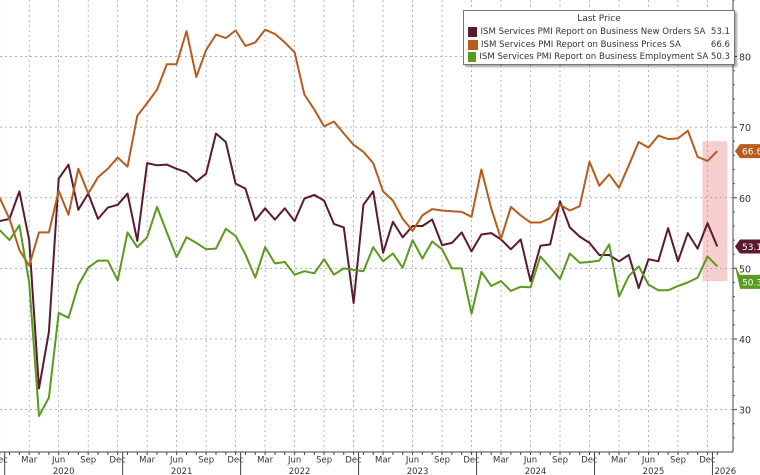  What do you see at coordinates (745, 199) in the screenshot?
I see `y-tick-label: 60` at bounding box center [745, 199].